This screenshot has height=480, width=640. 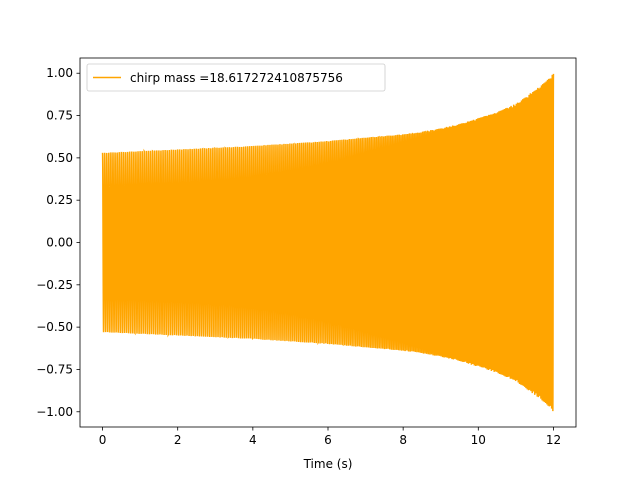 I want to click on y-tick-label: −0.25, so click(x=54, y=285).